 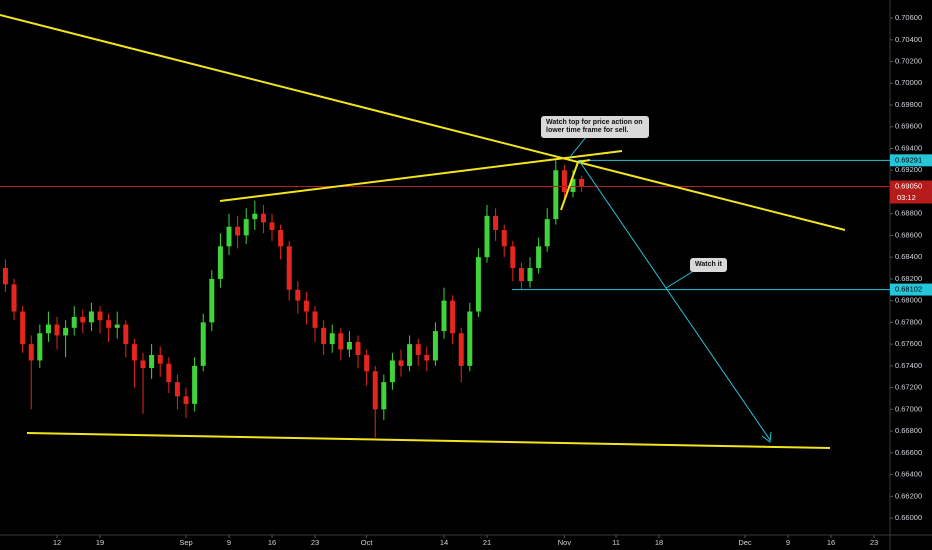 I want to click on y-tick-label: 0.69200, so click(x=908, y=169).